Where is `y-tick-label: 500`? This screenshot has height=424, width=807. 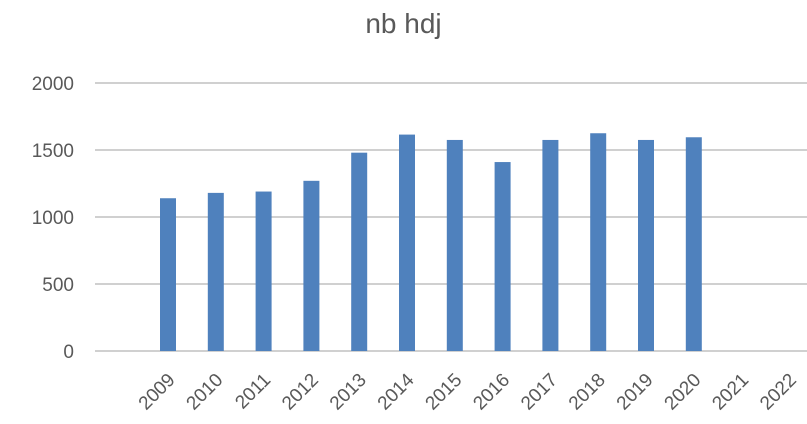 y-tick-label: 500 is located at coordinates (58, 285).